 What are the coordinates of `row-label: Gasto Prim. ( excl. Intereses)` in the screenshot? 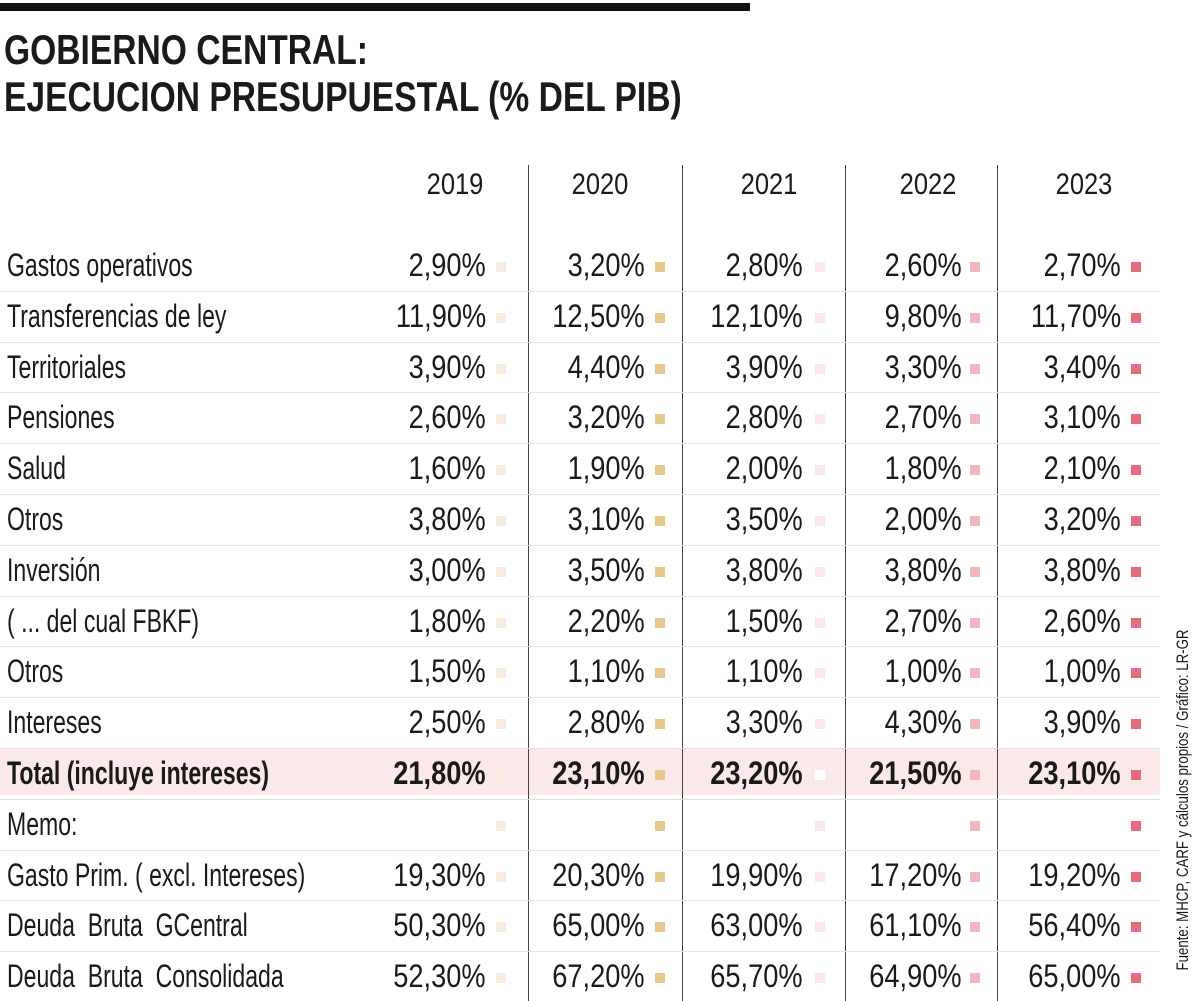 It's located at (156, 874).